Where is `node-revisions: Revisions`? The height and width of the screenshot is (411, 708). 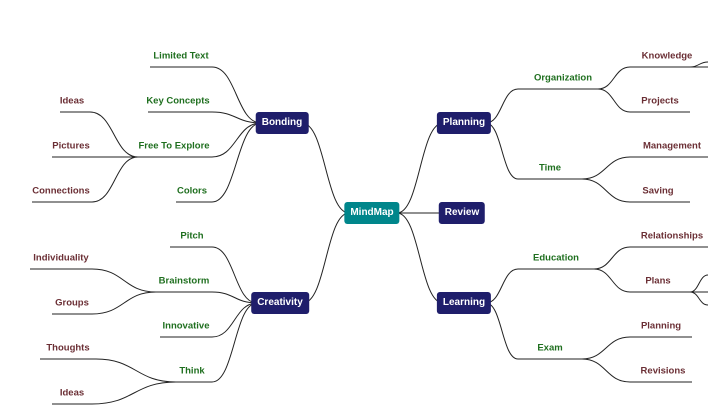 node-revisions: Revisions is located at coordinates (663, 371).